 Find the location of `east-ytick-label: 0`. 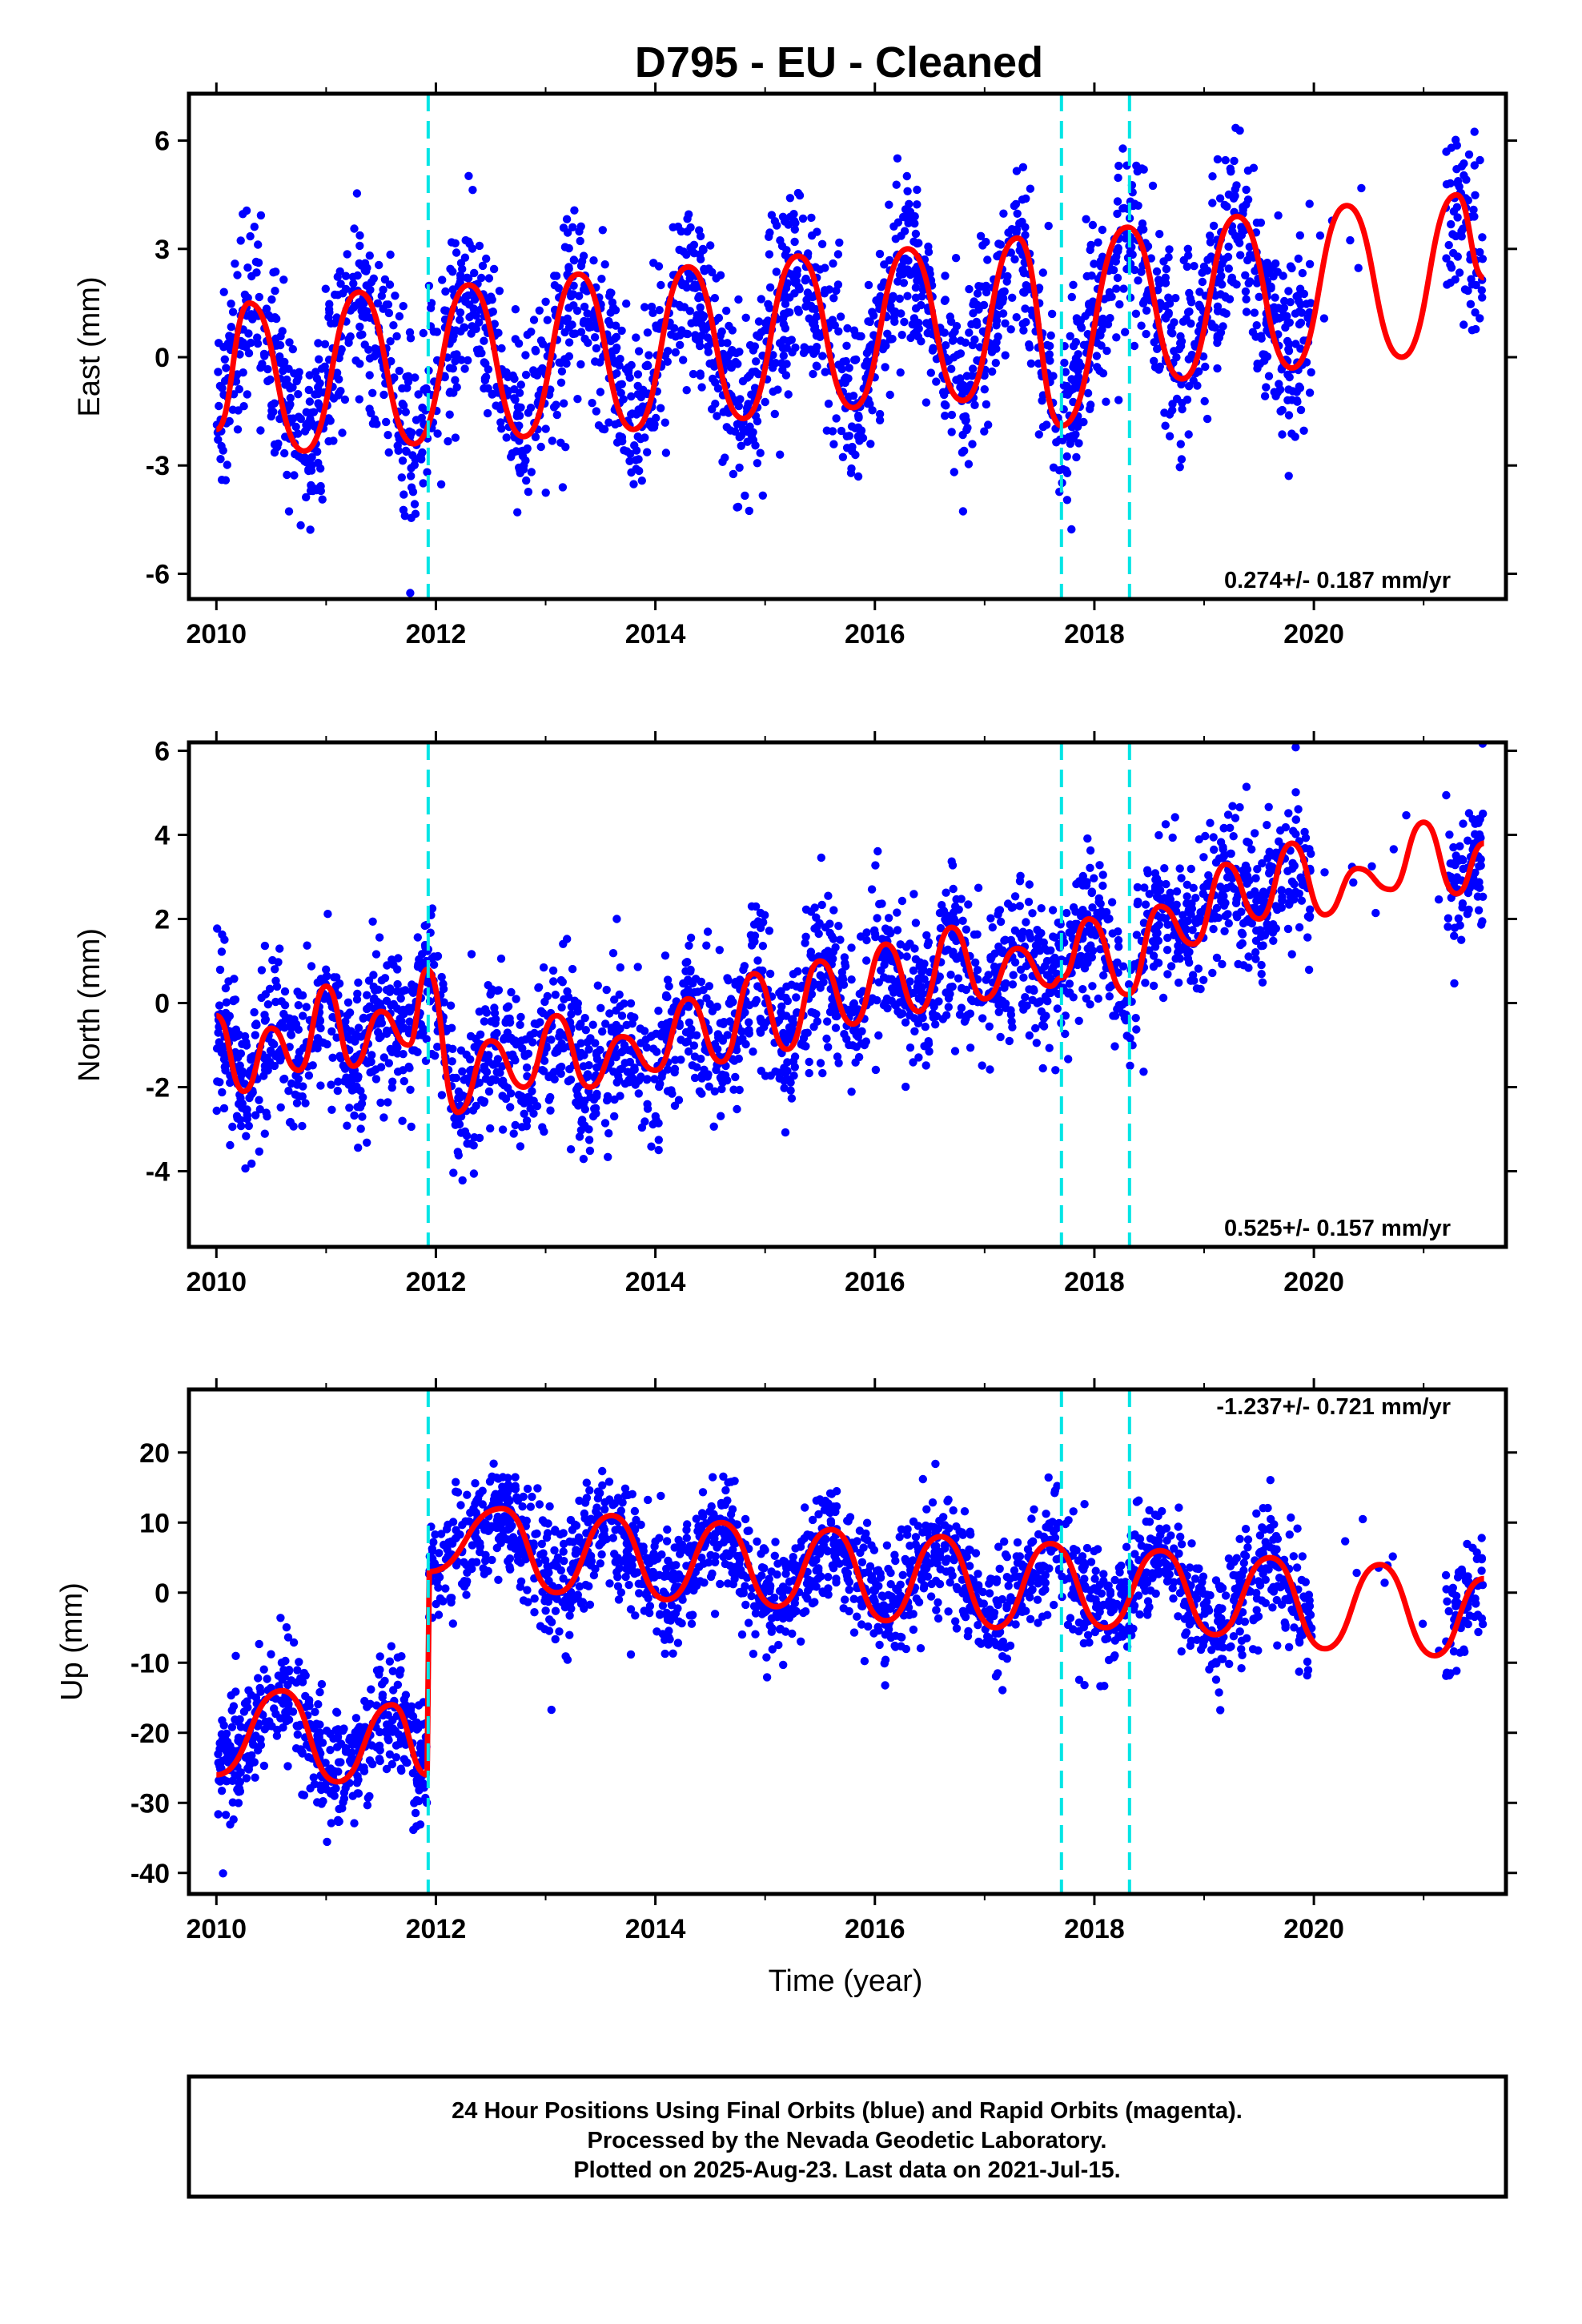

east-ytick-label: 0 is located at coordinates (162, 358).